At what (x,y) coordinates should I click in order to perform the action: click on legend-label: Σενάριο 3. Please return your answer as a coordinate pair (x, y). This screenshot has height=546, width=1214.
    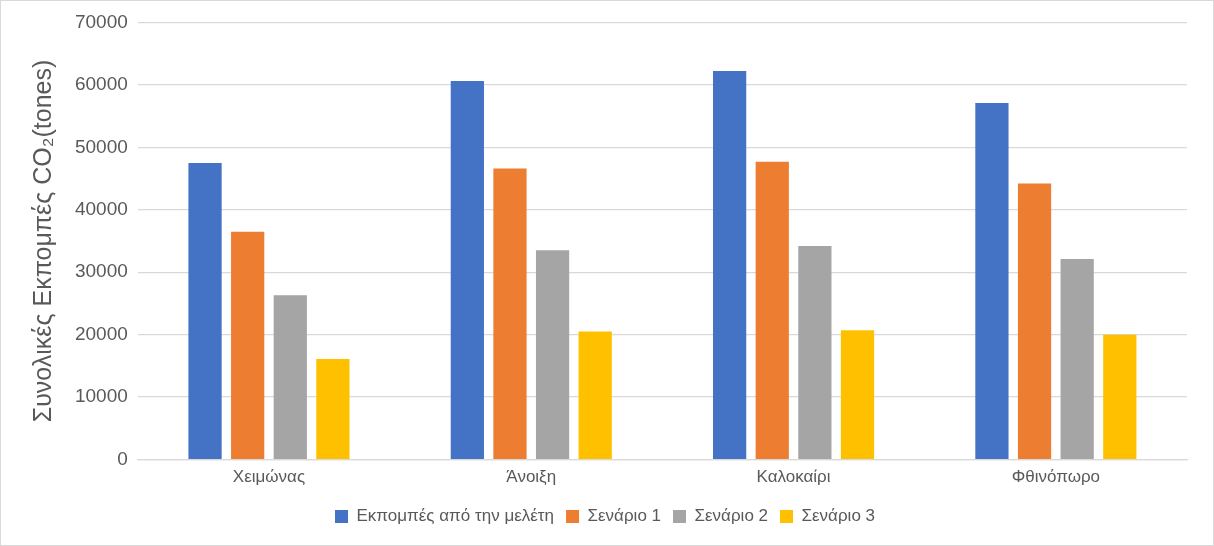
    Looking at the image, I should click on (838, 516).